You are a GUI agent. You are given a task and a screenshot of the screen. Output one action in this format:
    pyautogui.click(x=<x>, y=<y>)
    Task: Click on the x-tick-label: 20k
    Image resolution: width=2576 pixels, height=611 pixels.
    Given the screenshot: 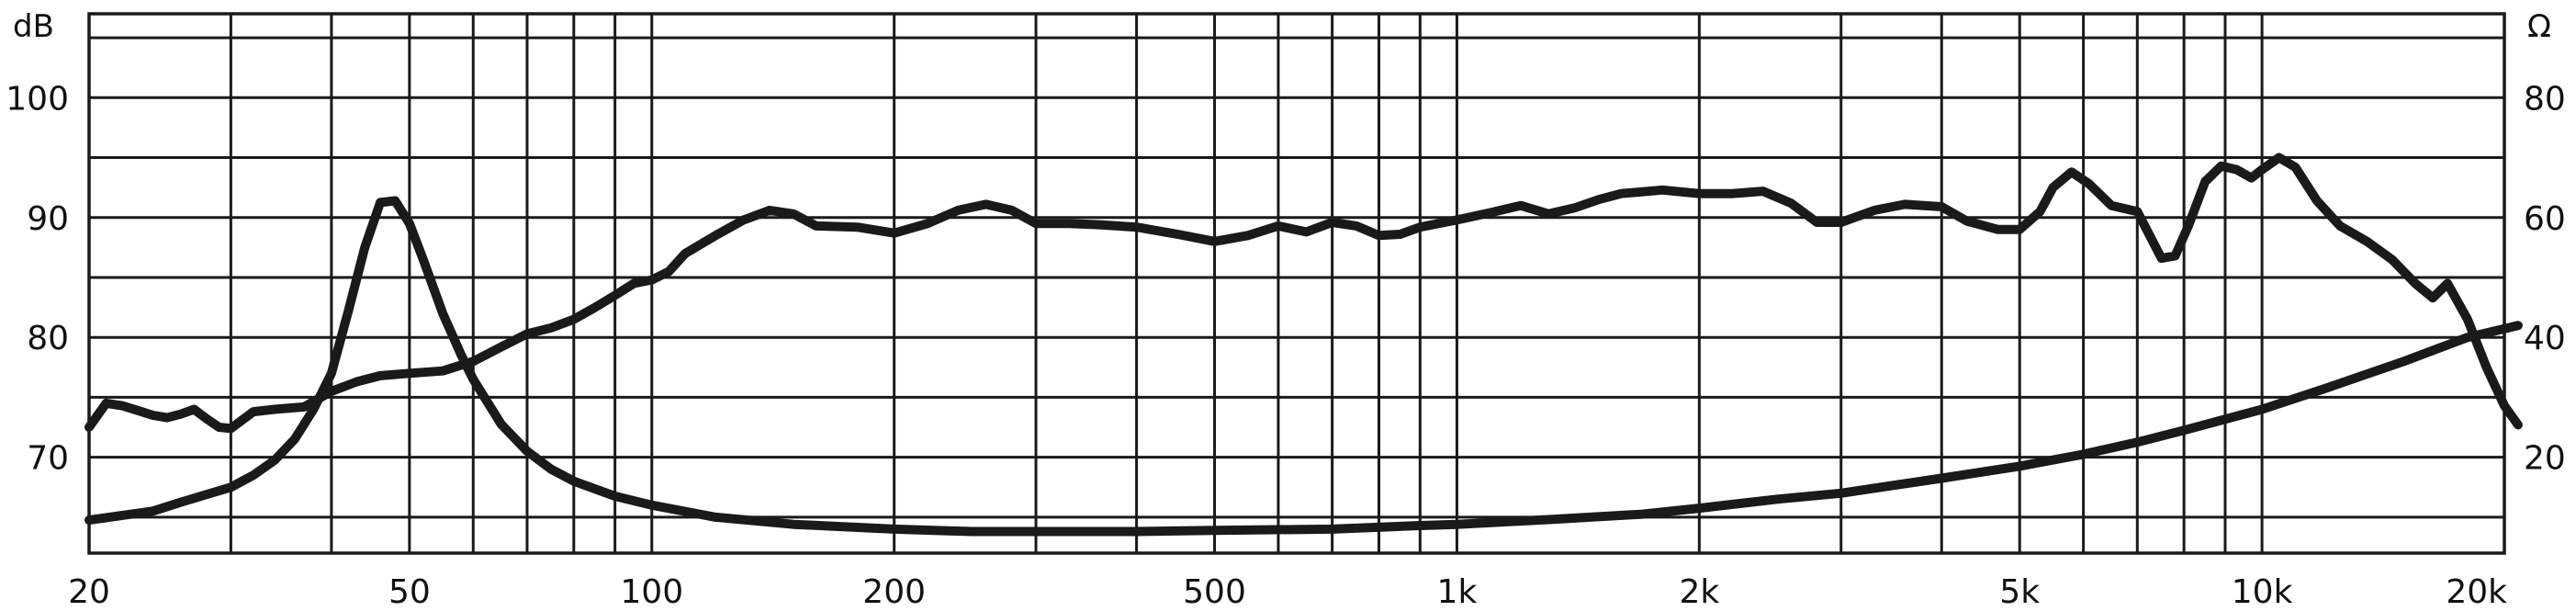 What is the action you would take?
    pyautogui.click(x=2476, y=592)
    